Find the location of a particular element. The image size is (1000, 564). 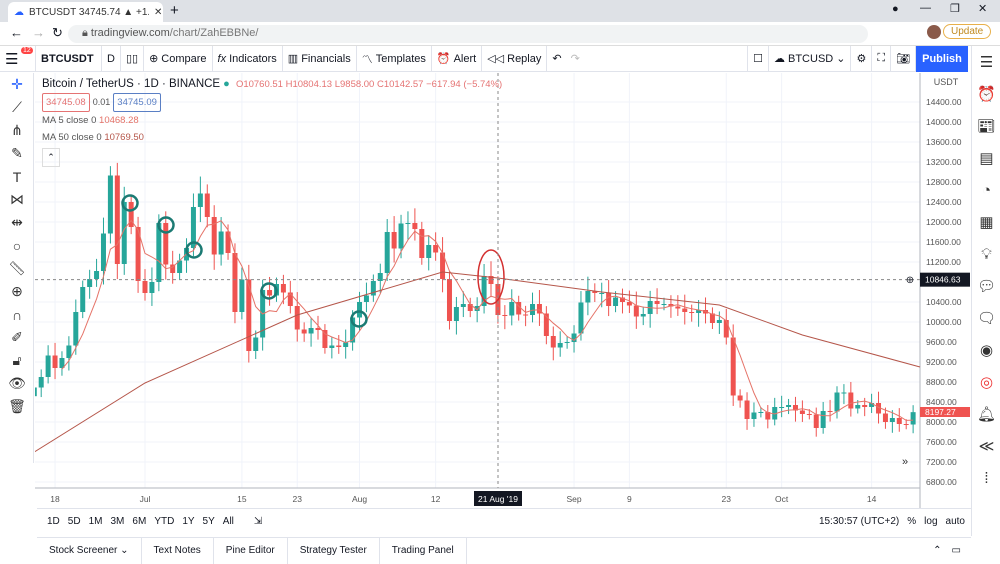

tab-stock-screener: Stock Screener ⌄ is located at coordinates (89, 550).